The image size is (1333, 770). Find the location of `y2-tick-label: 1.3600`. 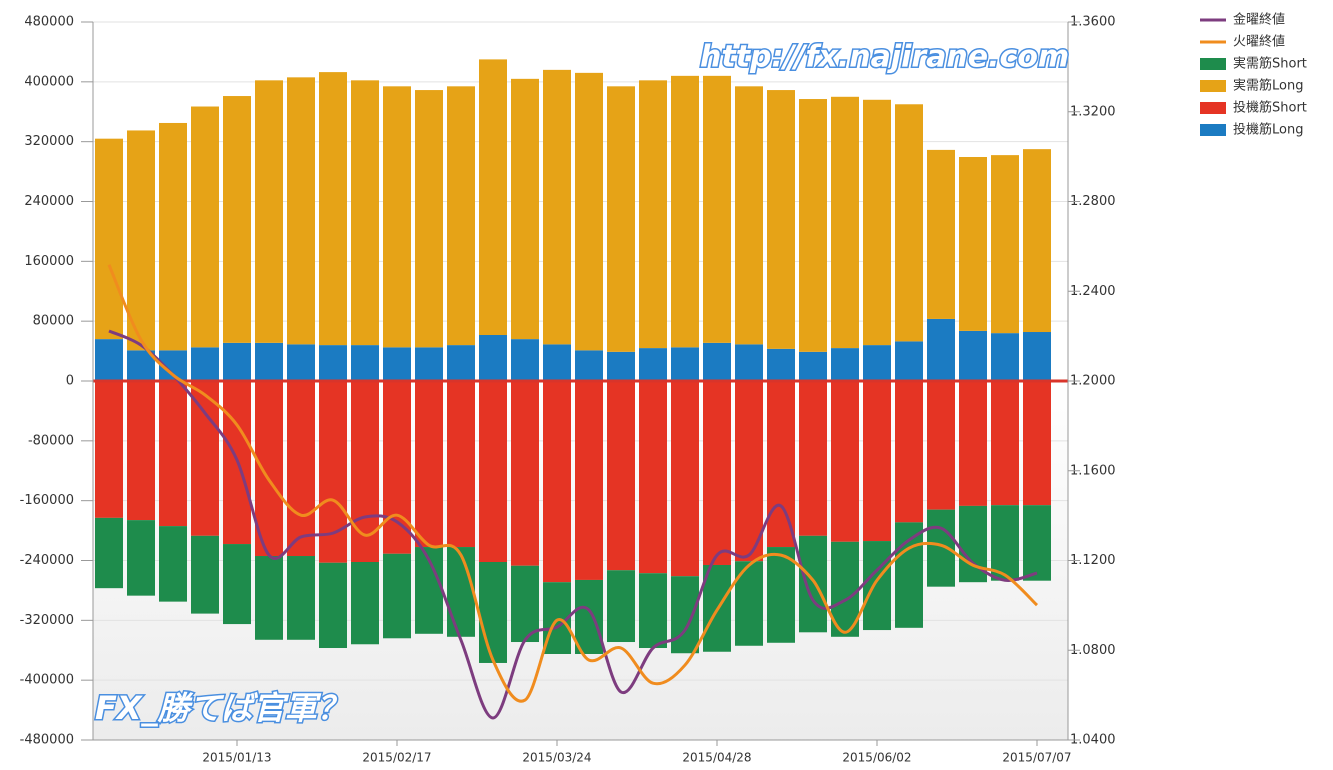

y2-tick-label: 1.3600 is located at coordinates (1093, 22).